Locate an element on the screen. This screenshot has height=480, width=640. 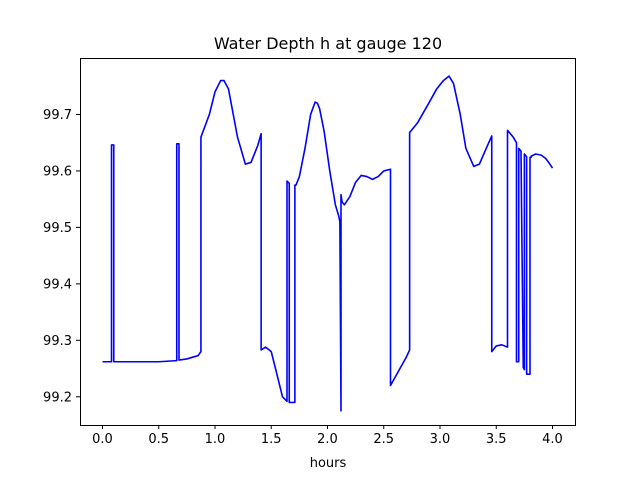
x-tick-label: 2.5 is located at coordinates (383, 439).